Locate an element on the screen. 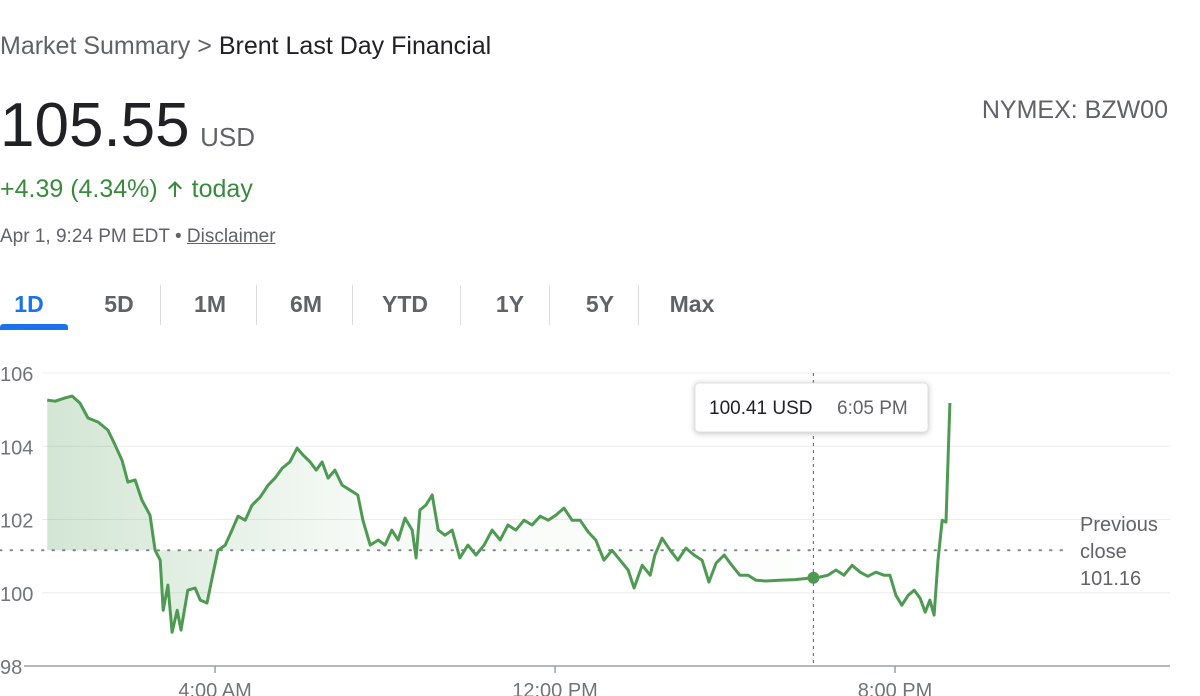 The width and height of the screenshot is (1200, 696). previous-close-text: Previous close is located at coordinates (1119, 538).